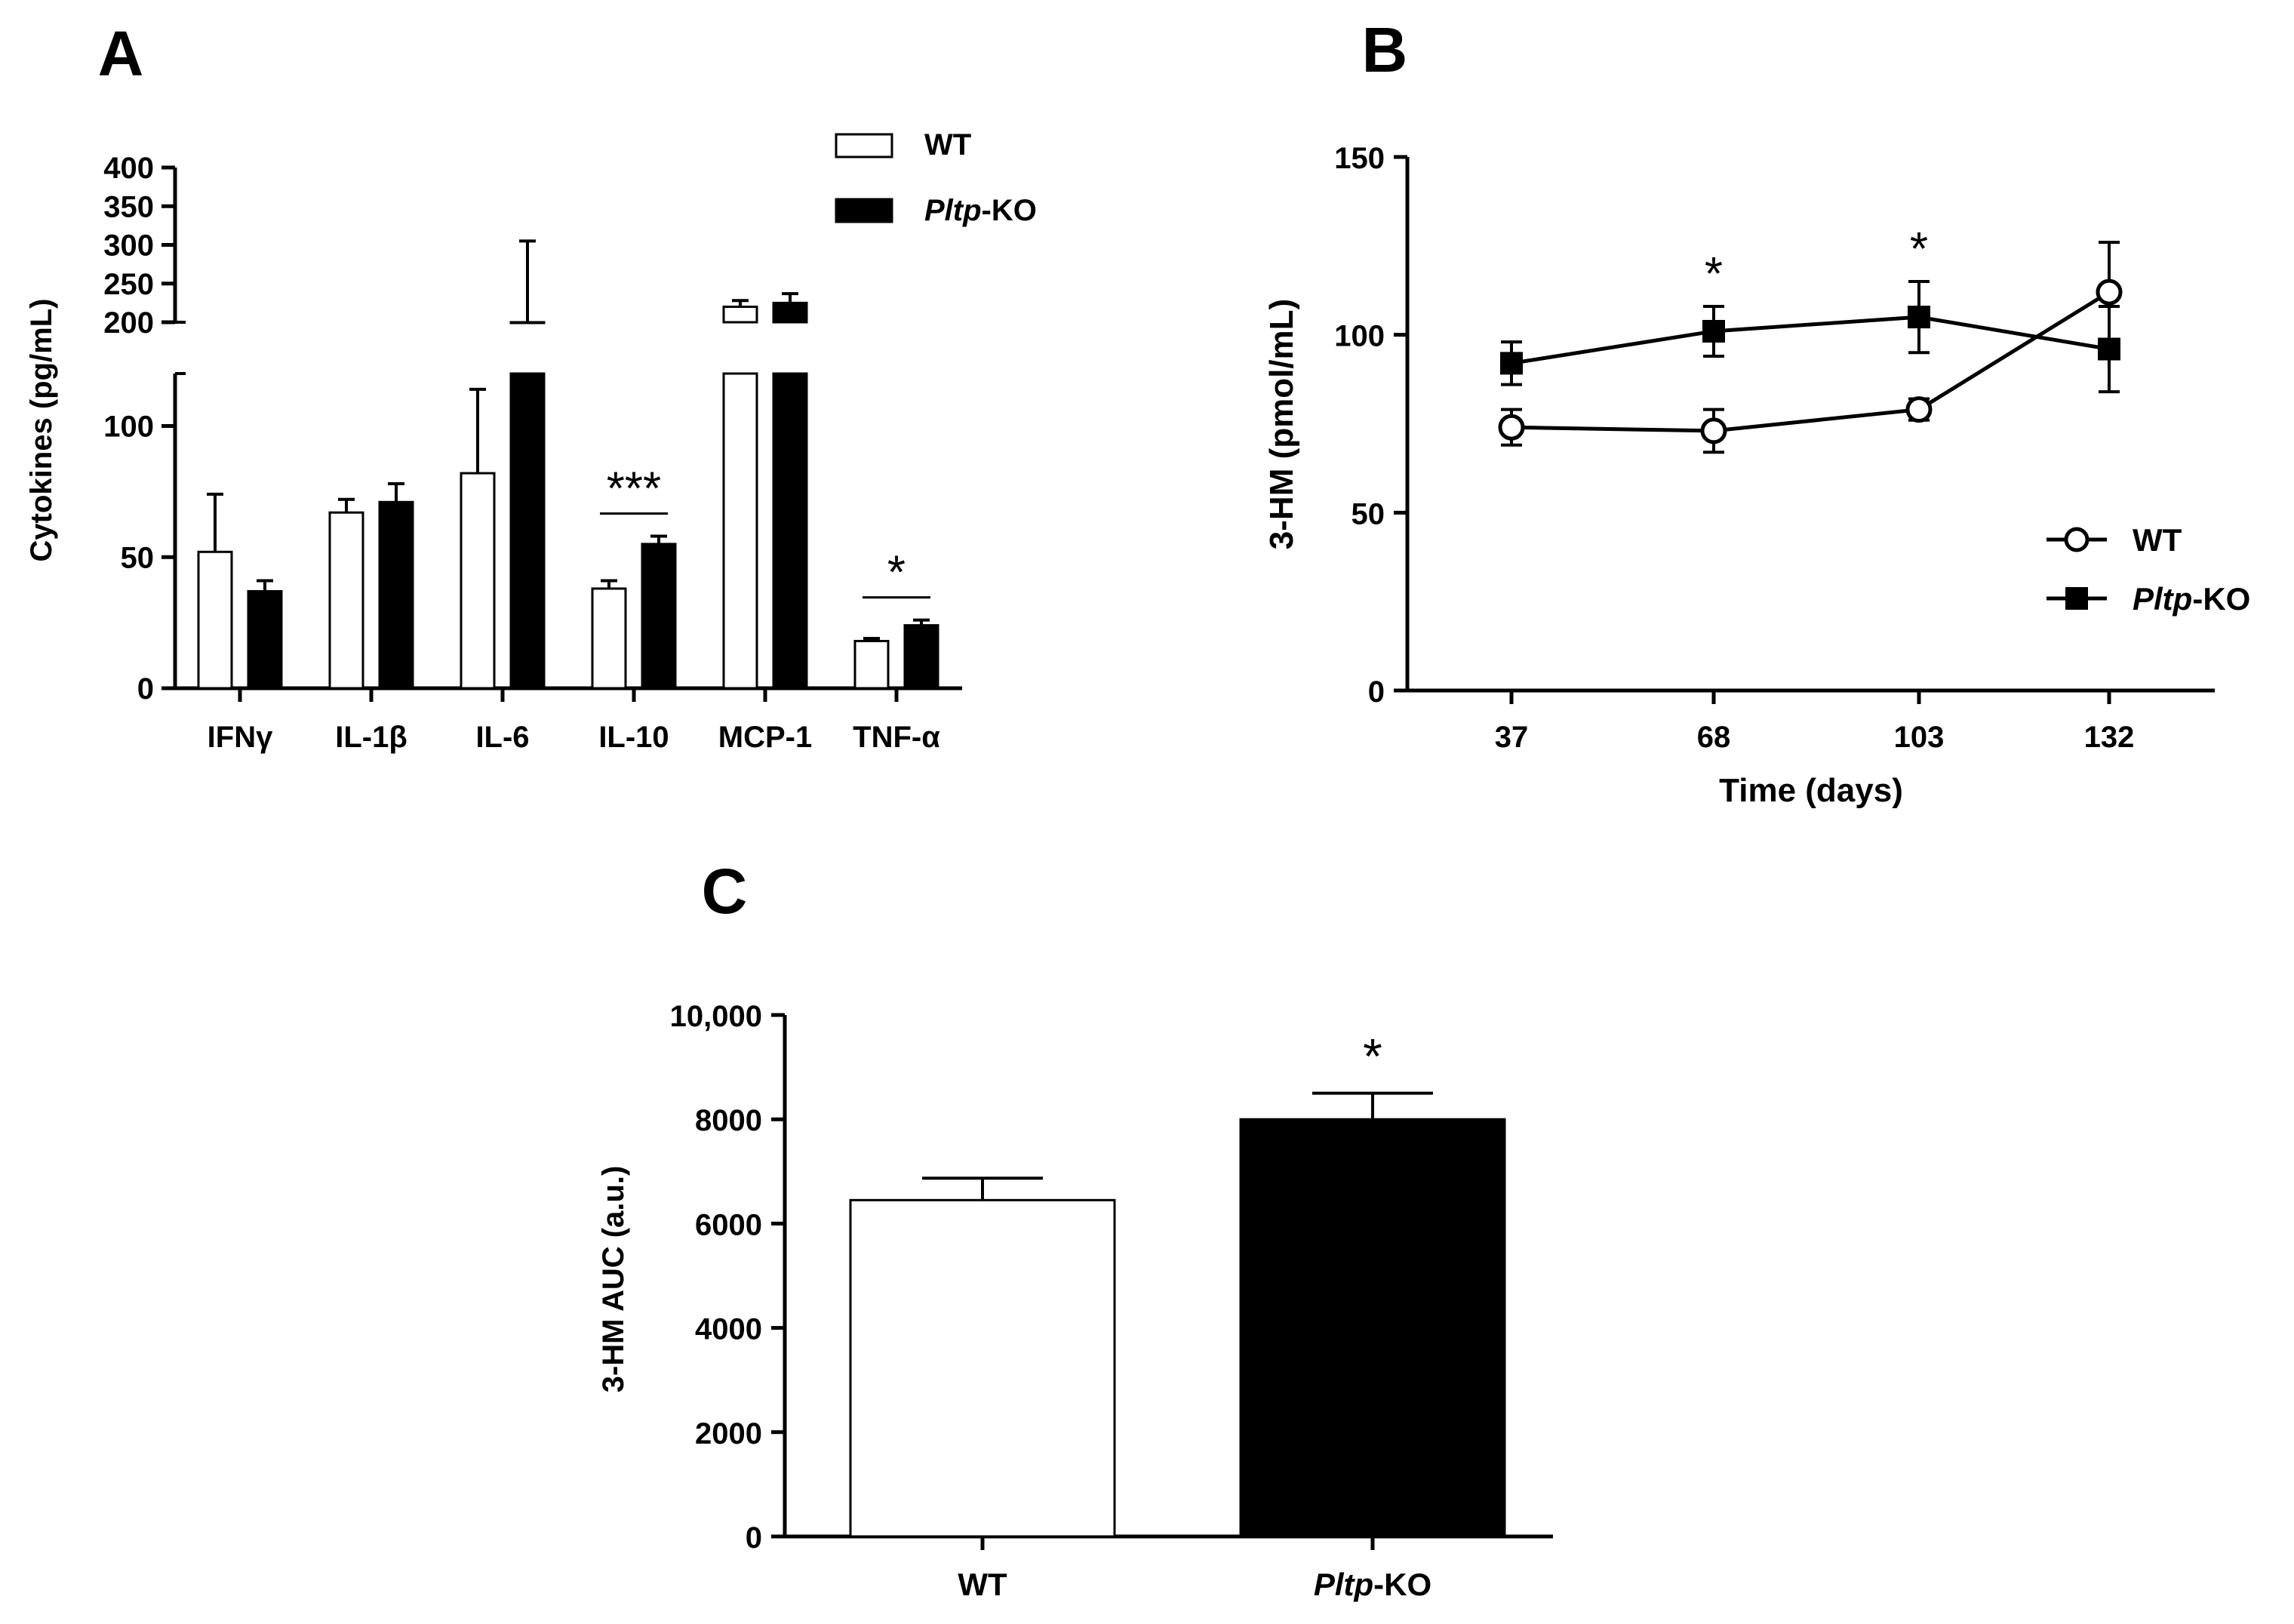 This screenshot has width=2294, height=1624. I want to click on x-tick-label: IL-6, so click(502, 737).